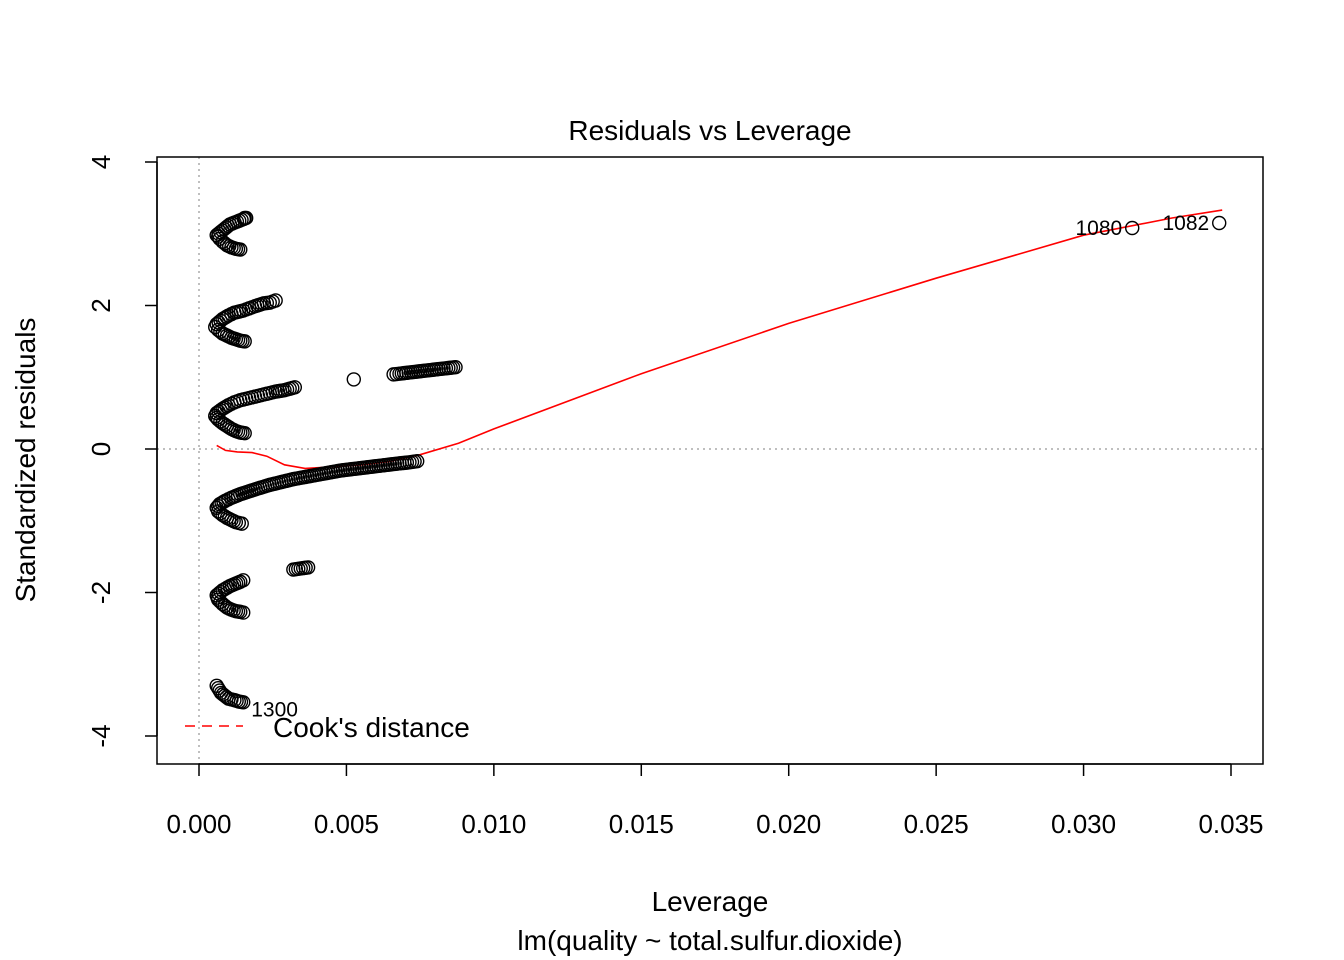 The width and height of the screenshot is (1344, 960). I want to click on x-tick-label: 0.030, so click(1083, 824).